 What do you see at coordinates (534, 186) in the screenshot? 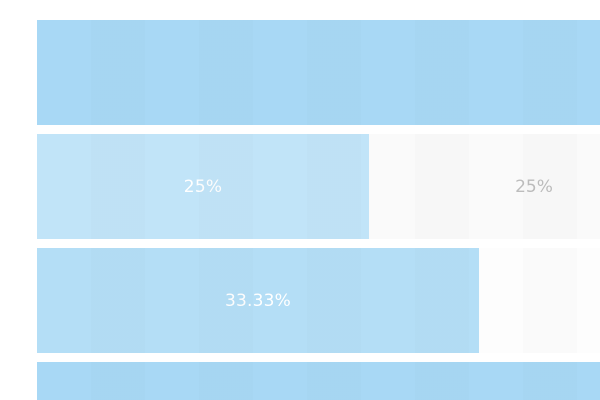
I see `progress-remaining-label-2: 25%` at bounding box center [534, 186].